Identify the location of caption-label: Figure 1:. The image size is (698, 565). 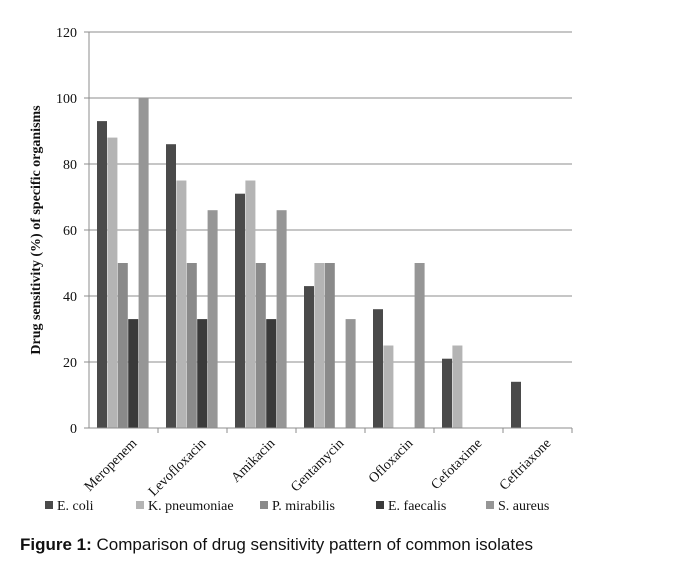
(56, 544).